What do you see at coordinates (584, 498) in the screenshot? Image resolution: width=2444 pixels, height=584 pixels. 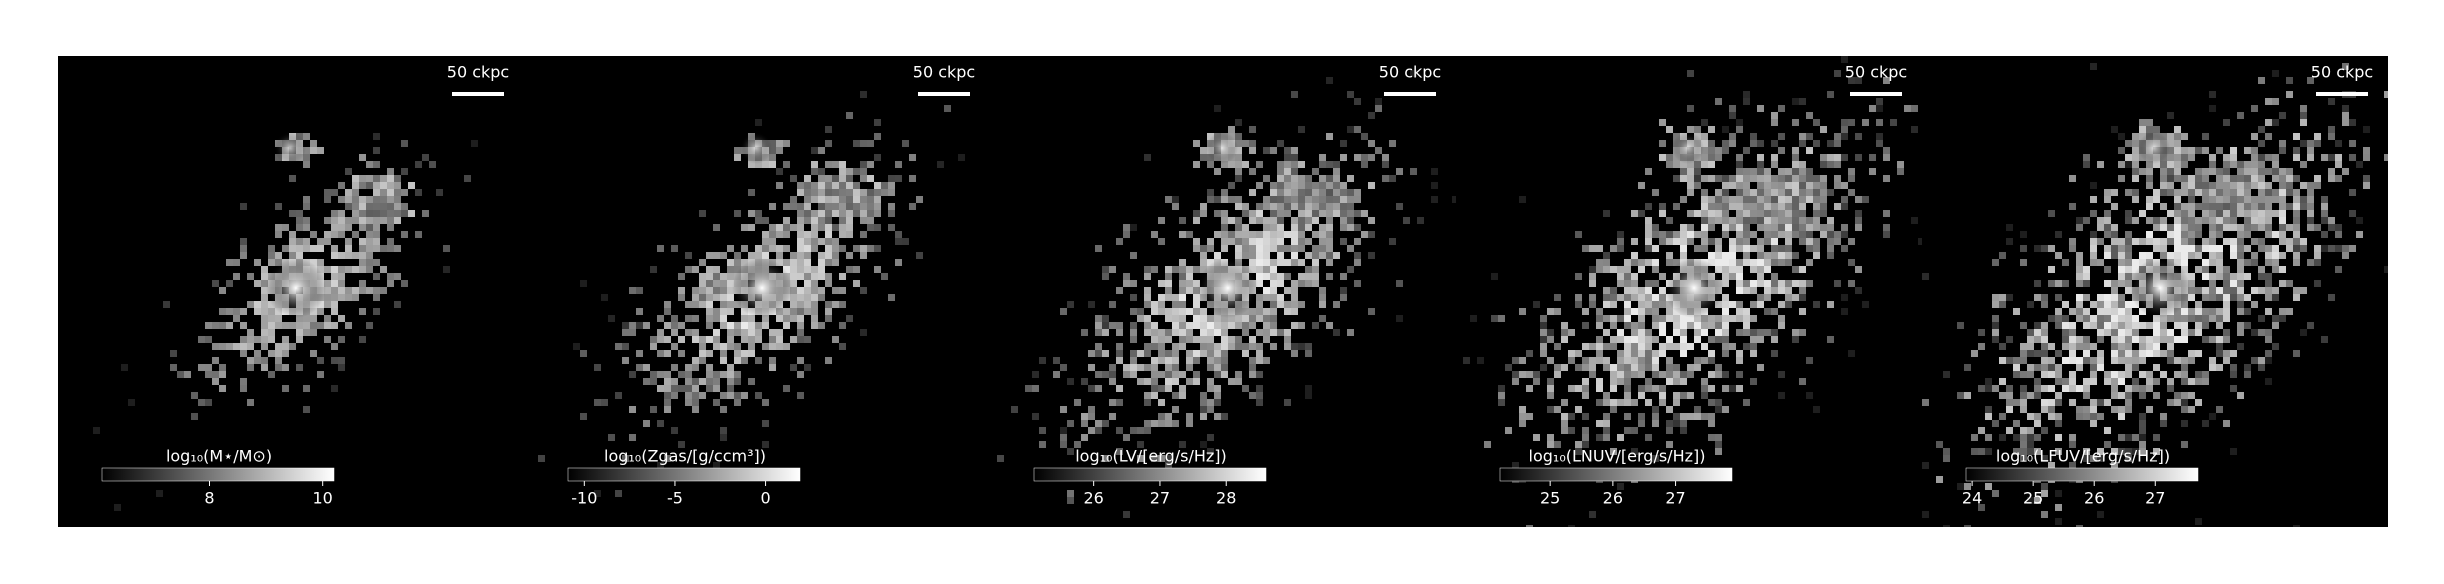 I see `colorbar-tick-label: -10` at bounding box center [584, 498].